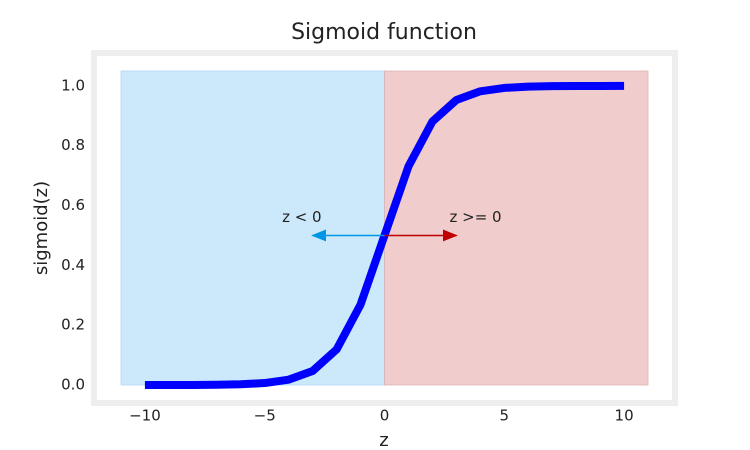 Image resolution: width=750 pixels, height=450 pixels. What do you see at coordinates (73, 385) in the screenshot?
I see `y-tick-label: 0.0` at bounding box center [73, 385].